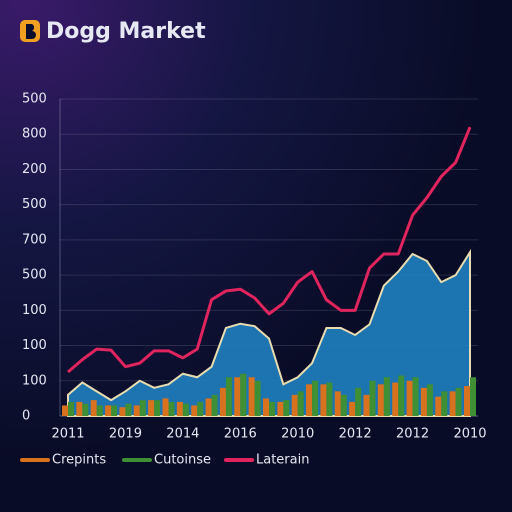  What do you see at coordinates (79, 460) in the screenshot?
I see `legend-label: Crepints` at bounding box center [79, 460].